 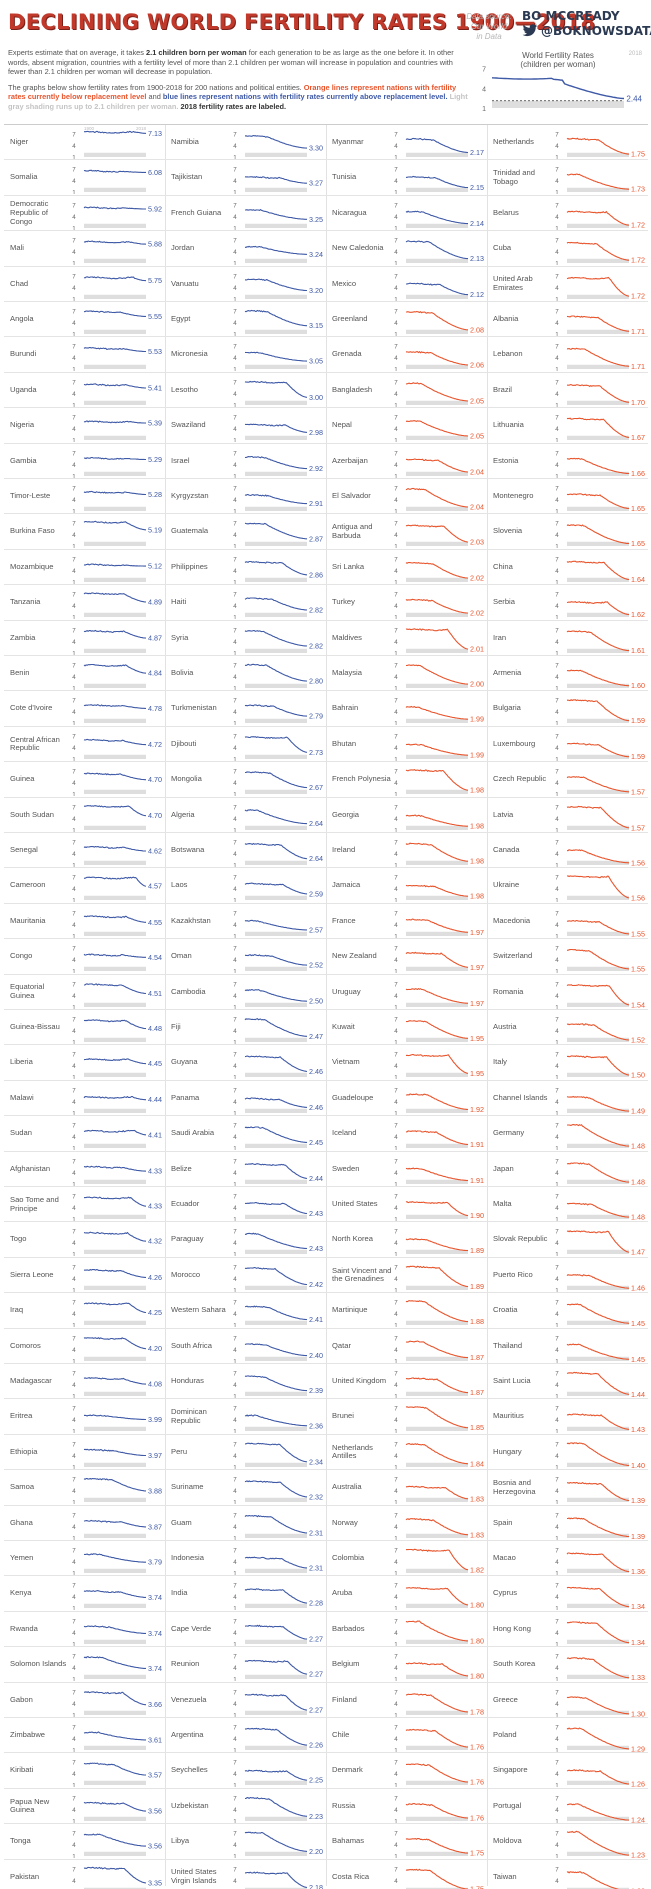 I want to click on country-name: Laos, so click(x=179, y=885).